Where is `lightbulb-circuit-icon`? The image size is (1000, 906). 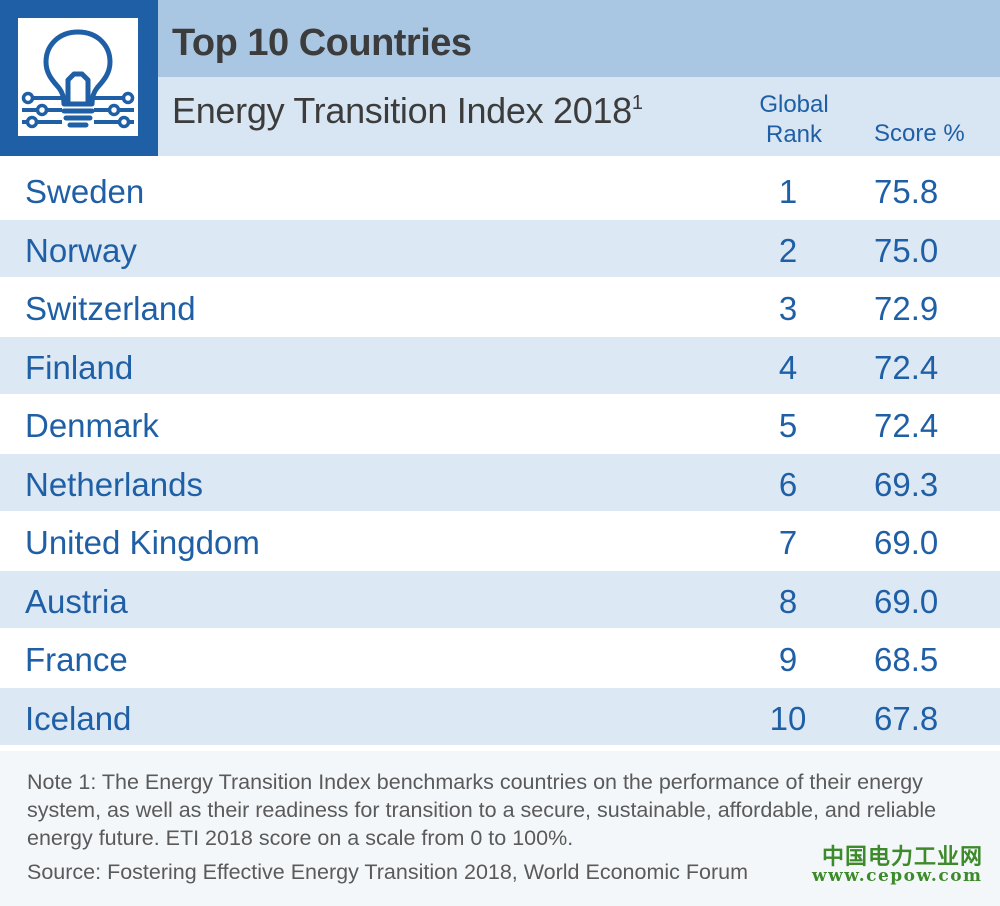
lightbulb-circuit-icon is located at coordinates (78, 77).